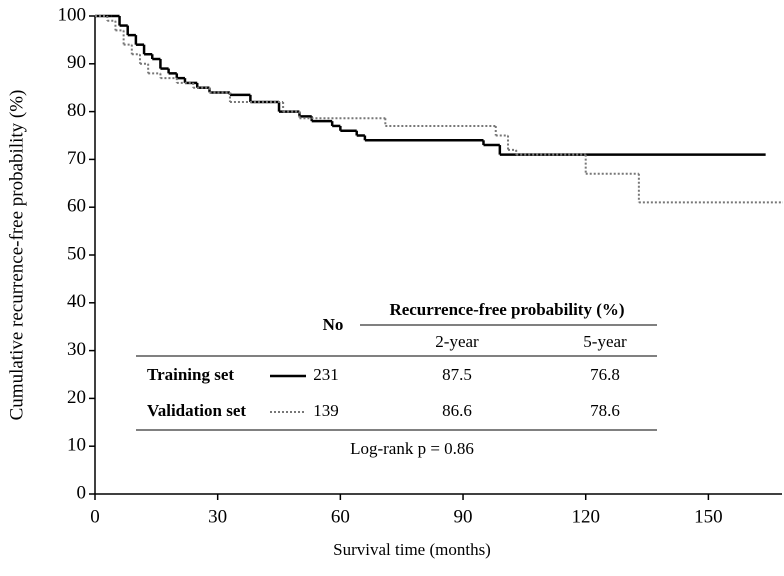 The image size is (784, 576). I want to click on table-cell: 86.6, so click(457, 410).